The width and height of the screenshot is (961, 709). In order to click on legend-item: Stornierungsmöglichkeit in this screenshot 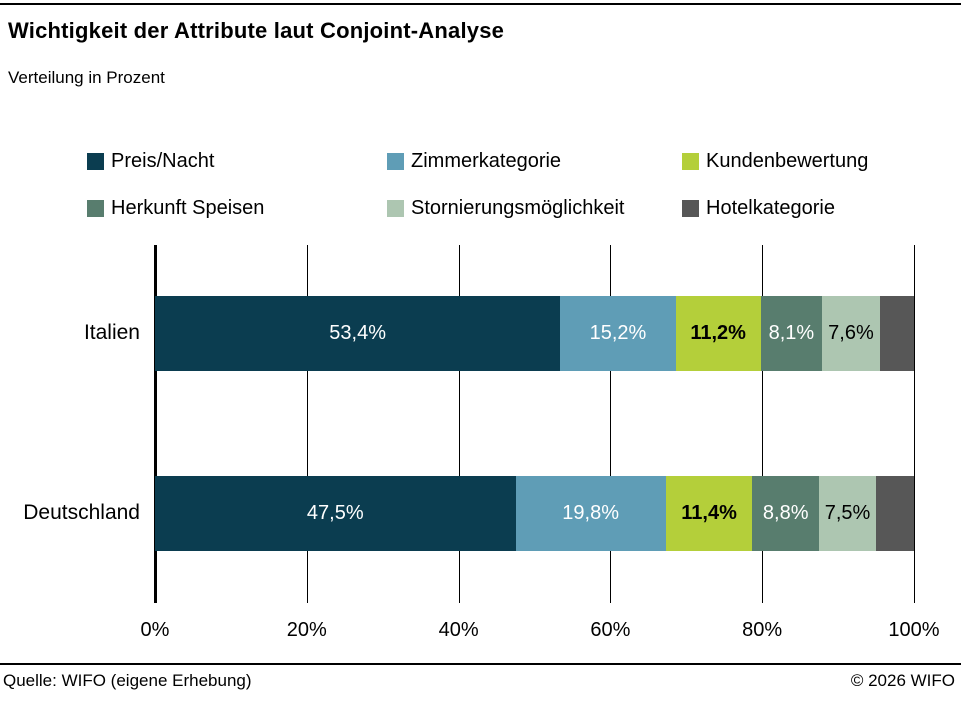, I will do `click(534, 208)`.